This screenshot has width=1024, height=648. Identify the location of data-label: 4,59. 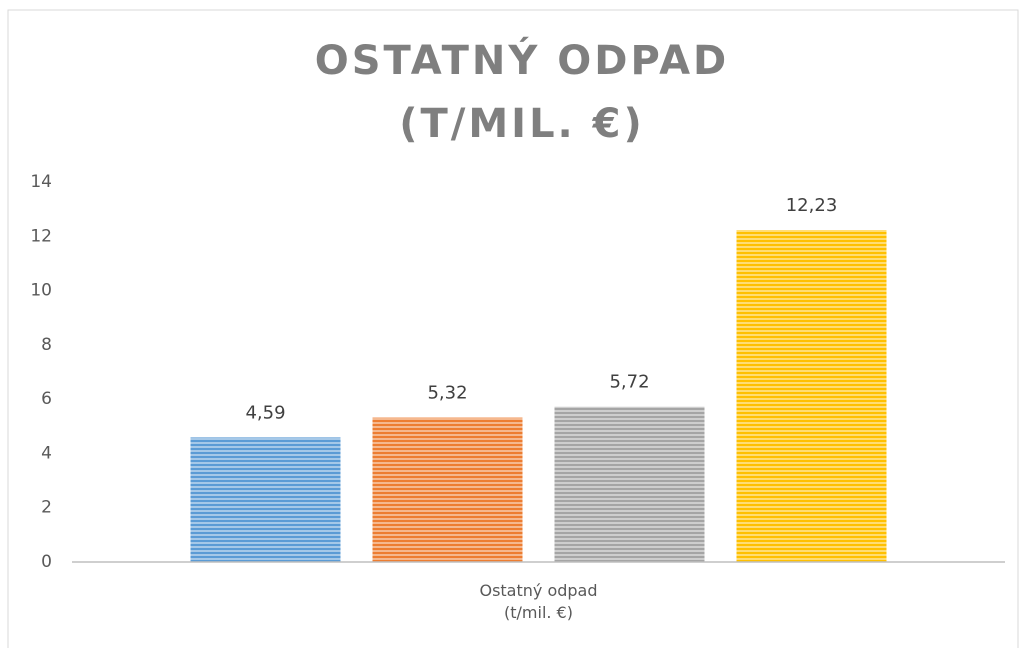
(265, 412).